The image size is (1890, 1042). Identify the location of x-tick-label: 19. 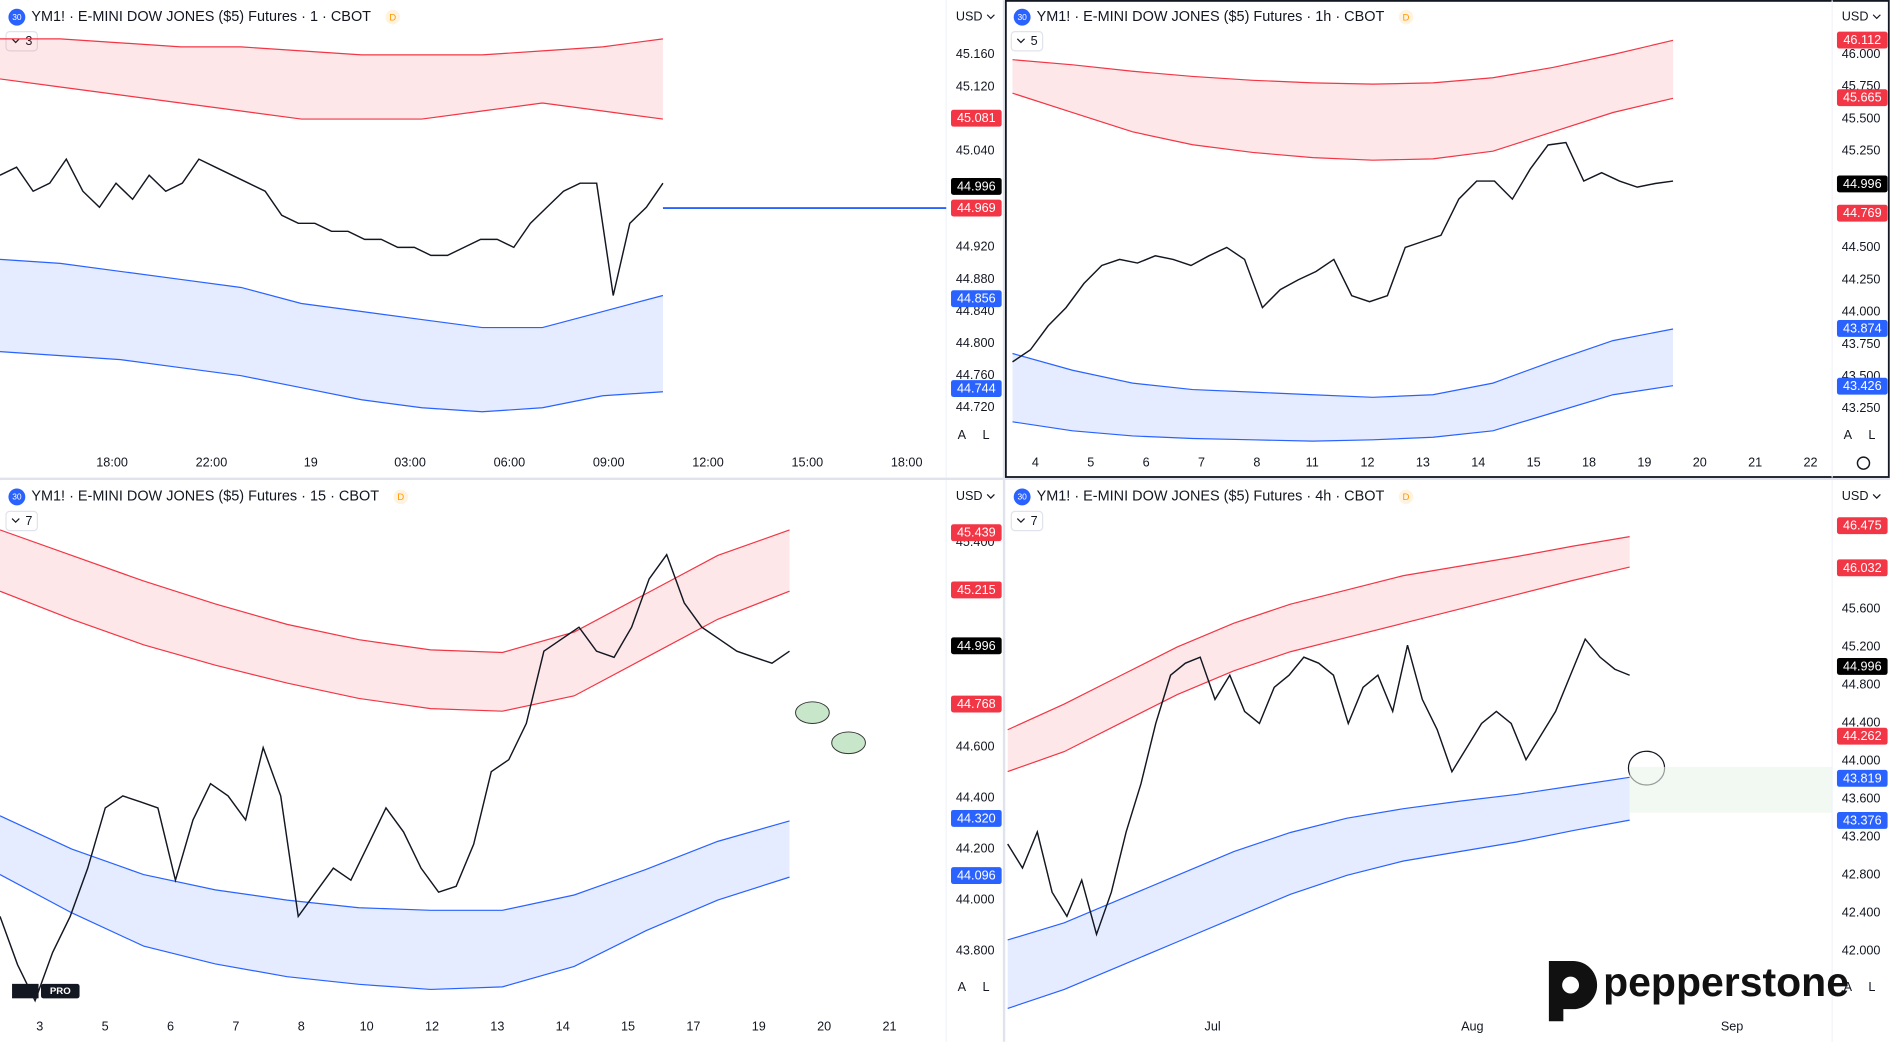
(759, 1027).